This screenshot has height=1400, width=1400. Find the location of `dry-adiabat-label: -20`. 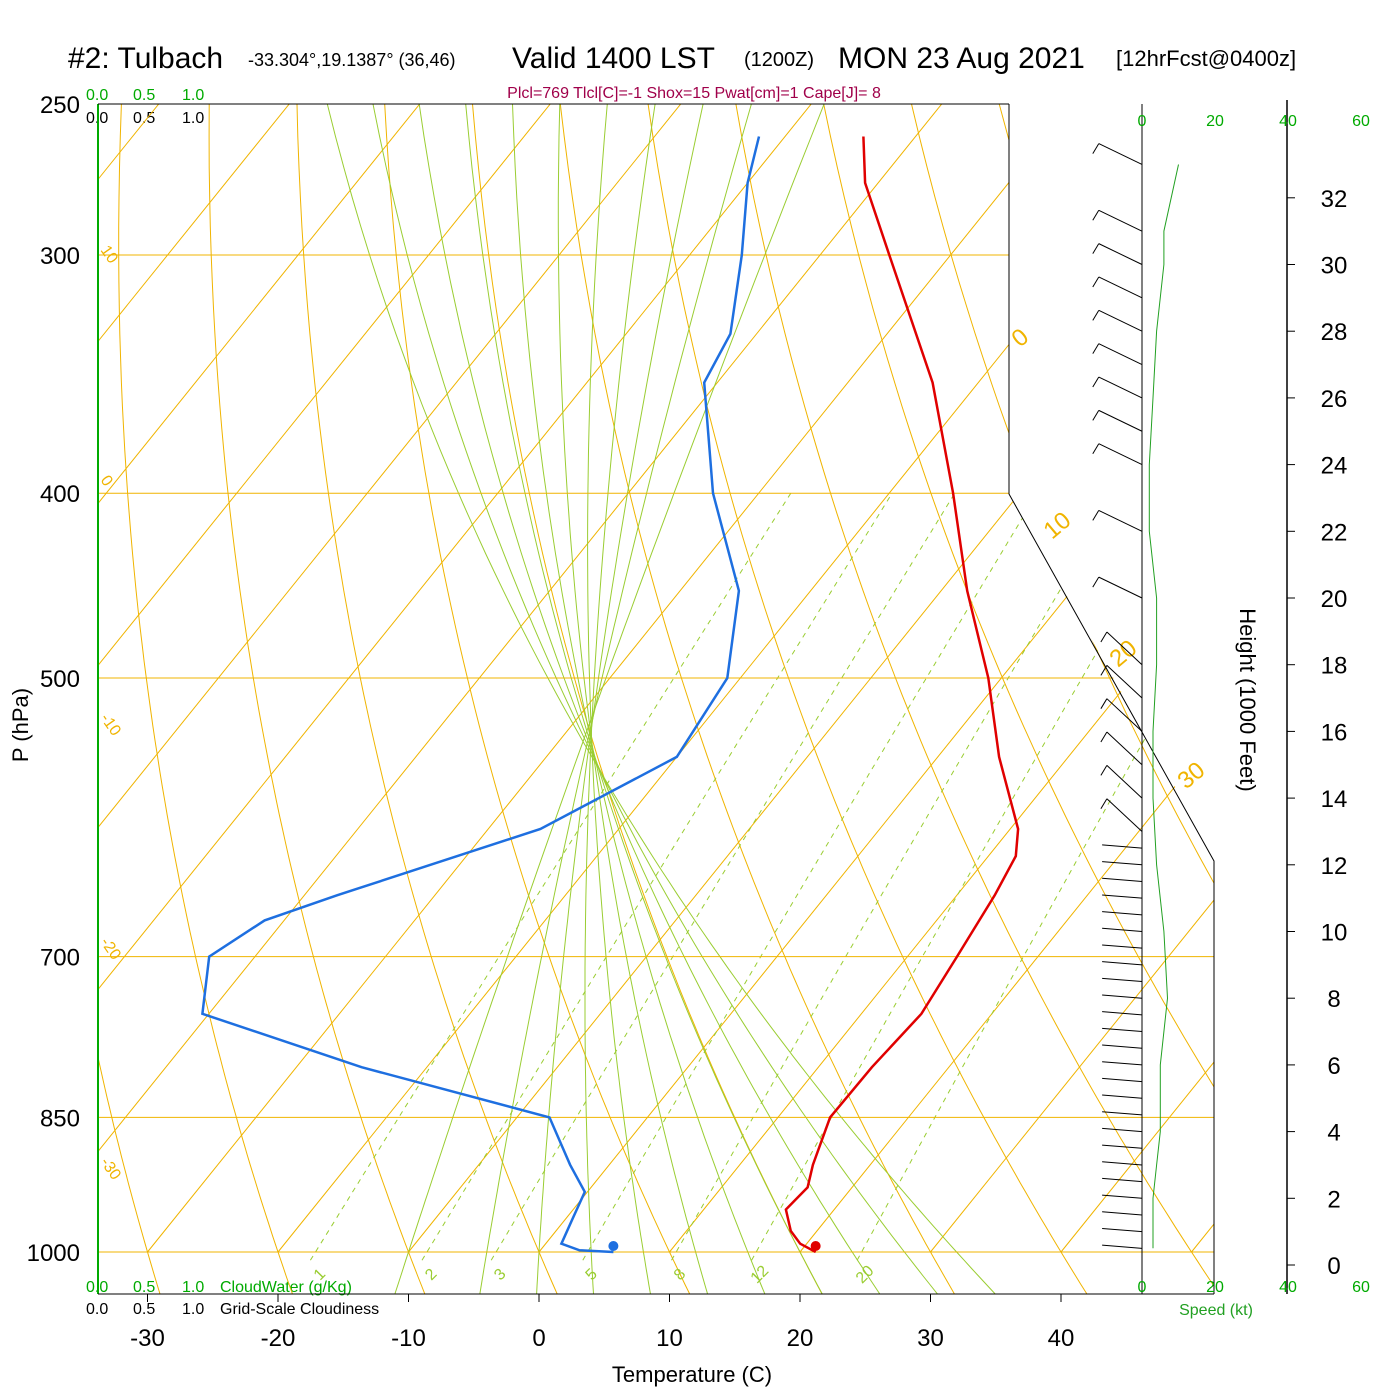

dry-adiabat-label: -20 is located at coordinates (110, 949).